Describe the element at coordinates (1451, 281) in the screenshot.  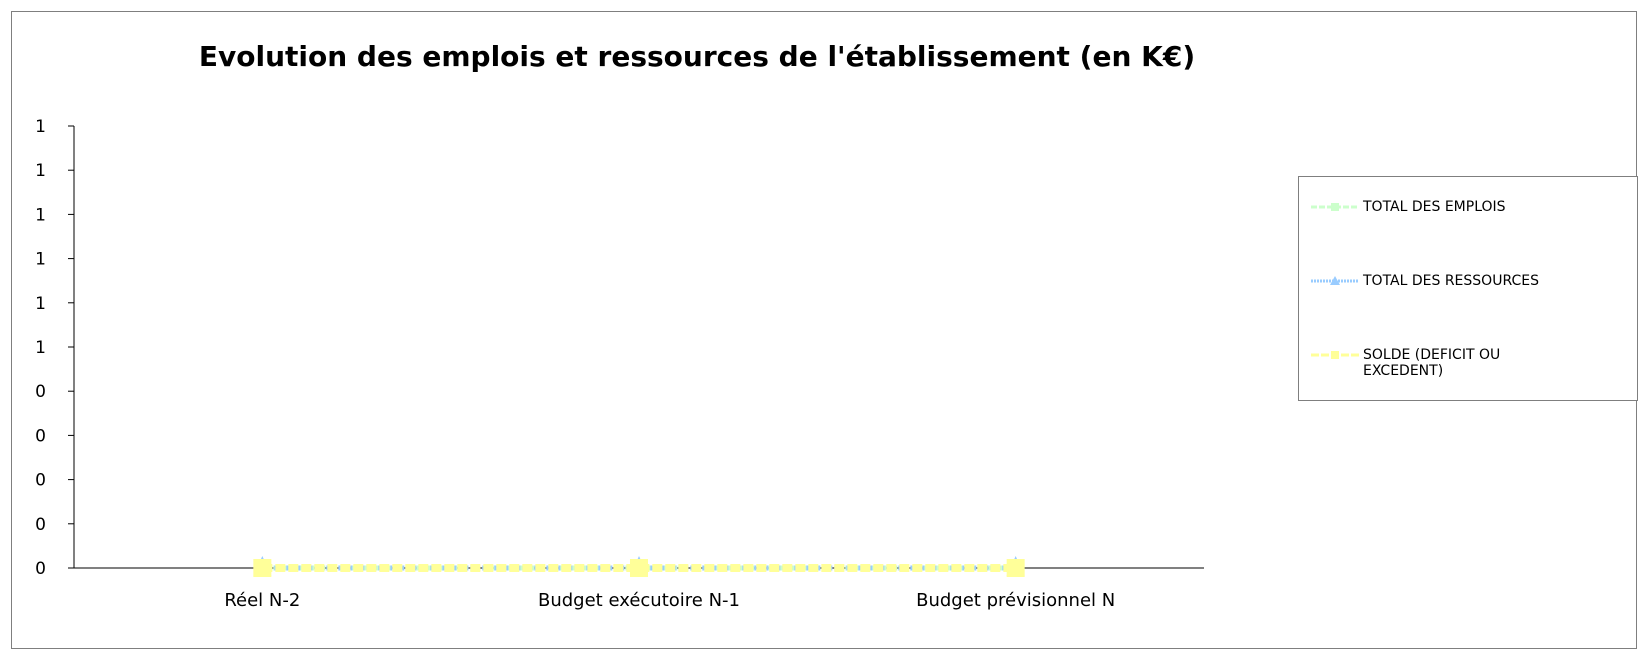
I see `legend-label-ressources: TOTAL DES RESSOURCES` at that location.